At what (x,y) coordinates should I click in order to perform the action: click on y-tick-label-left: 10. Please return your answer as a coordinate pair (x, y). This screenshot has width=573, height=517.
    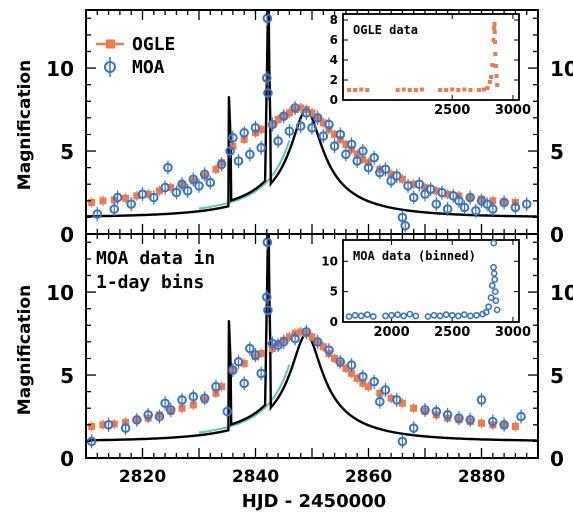
    Looking at the image, I should click on (60, 293).